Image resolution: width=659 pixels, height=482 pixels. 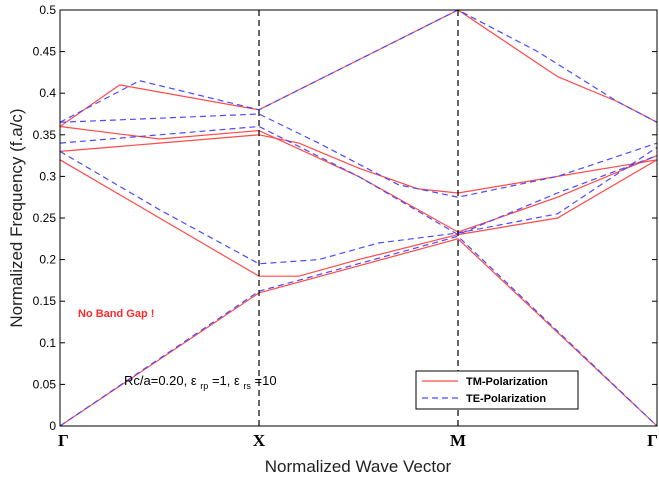 What do you see at coordinates (221, 380) in the screenshot?
I see `eps1-value: =1,` at bounding box center [221, 380].